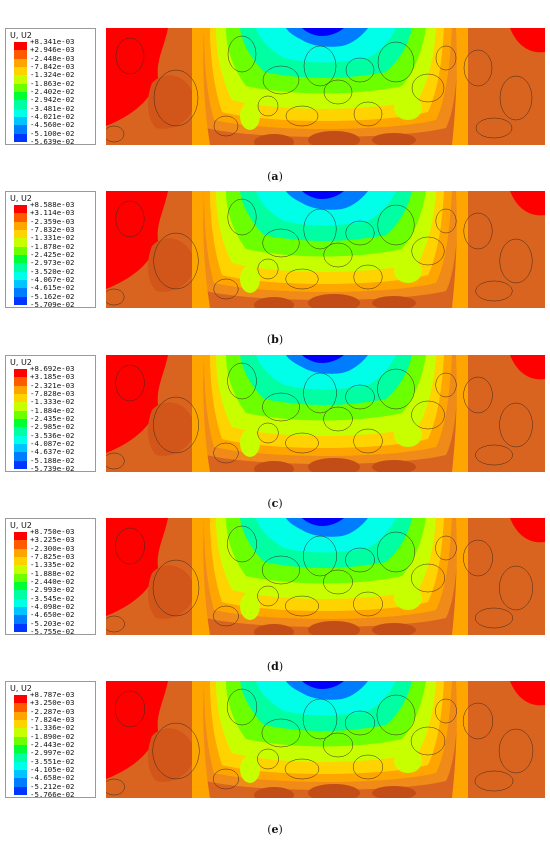 This screenshot has height=841, width=550. I want to click on legend-value-label: +8.588e-03, so click(52, 204).